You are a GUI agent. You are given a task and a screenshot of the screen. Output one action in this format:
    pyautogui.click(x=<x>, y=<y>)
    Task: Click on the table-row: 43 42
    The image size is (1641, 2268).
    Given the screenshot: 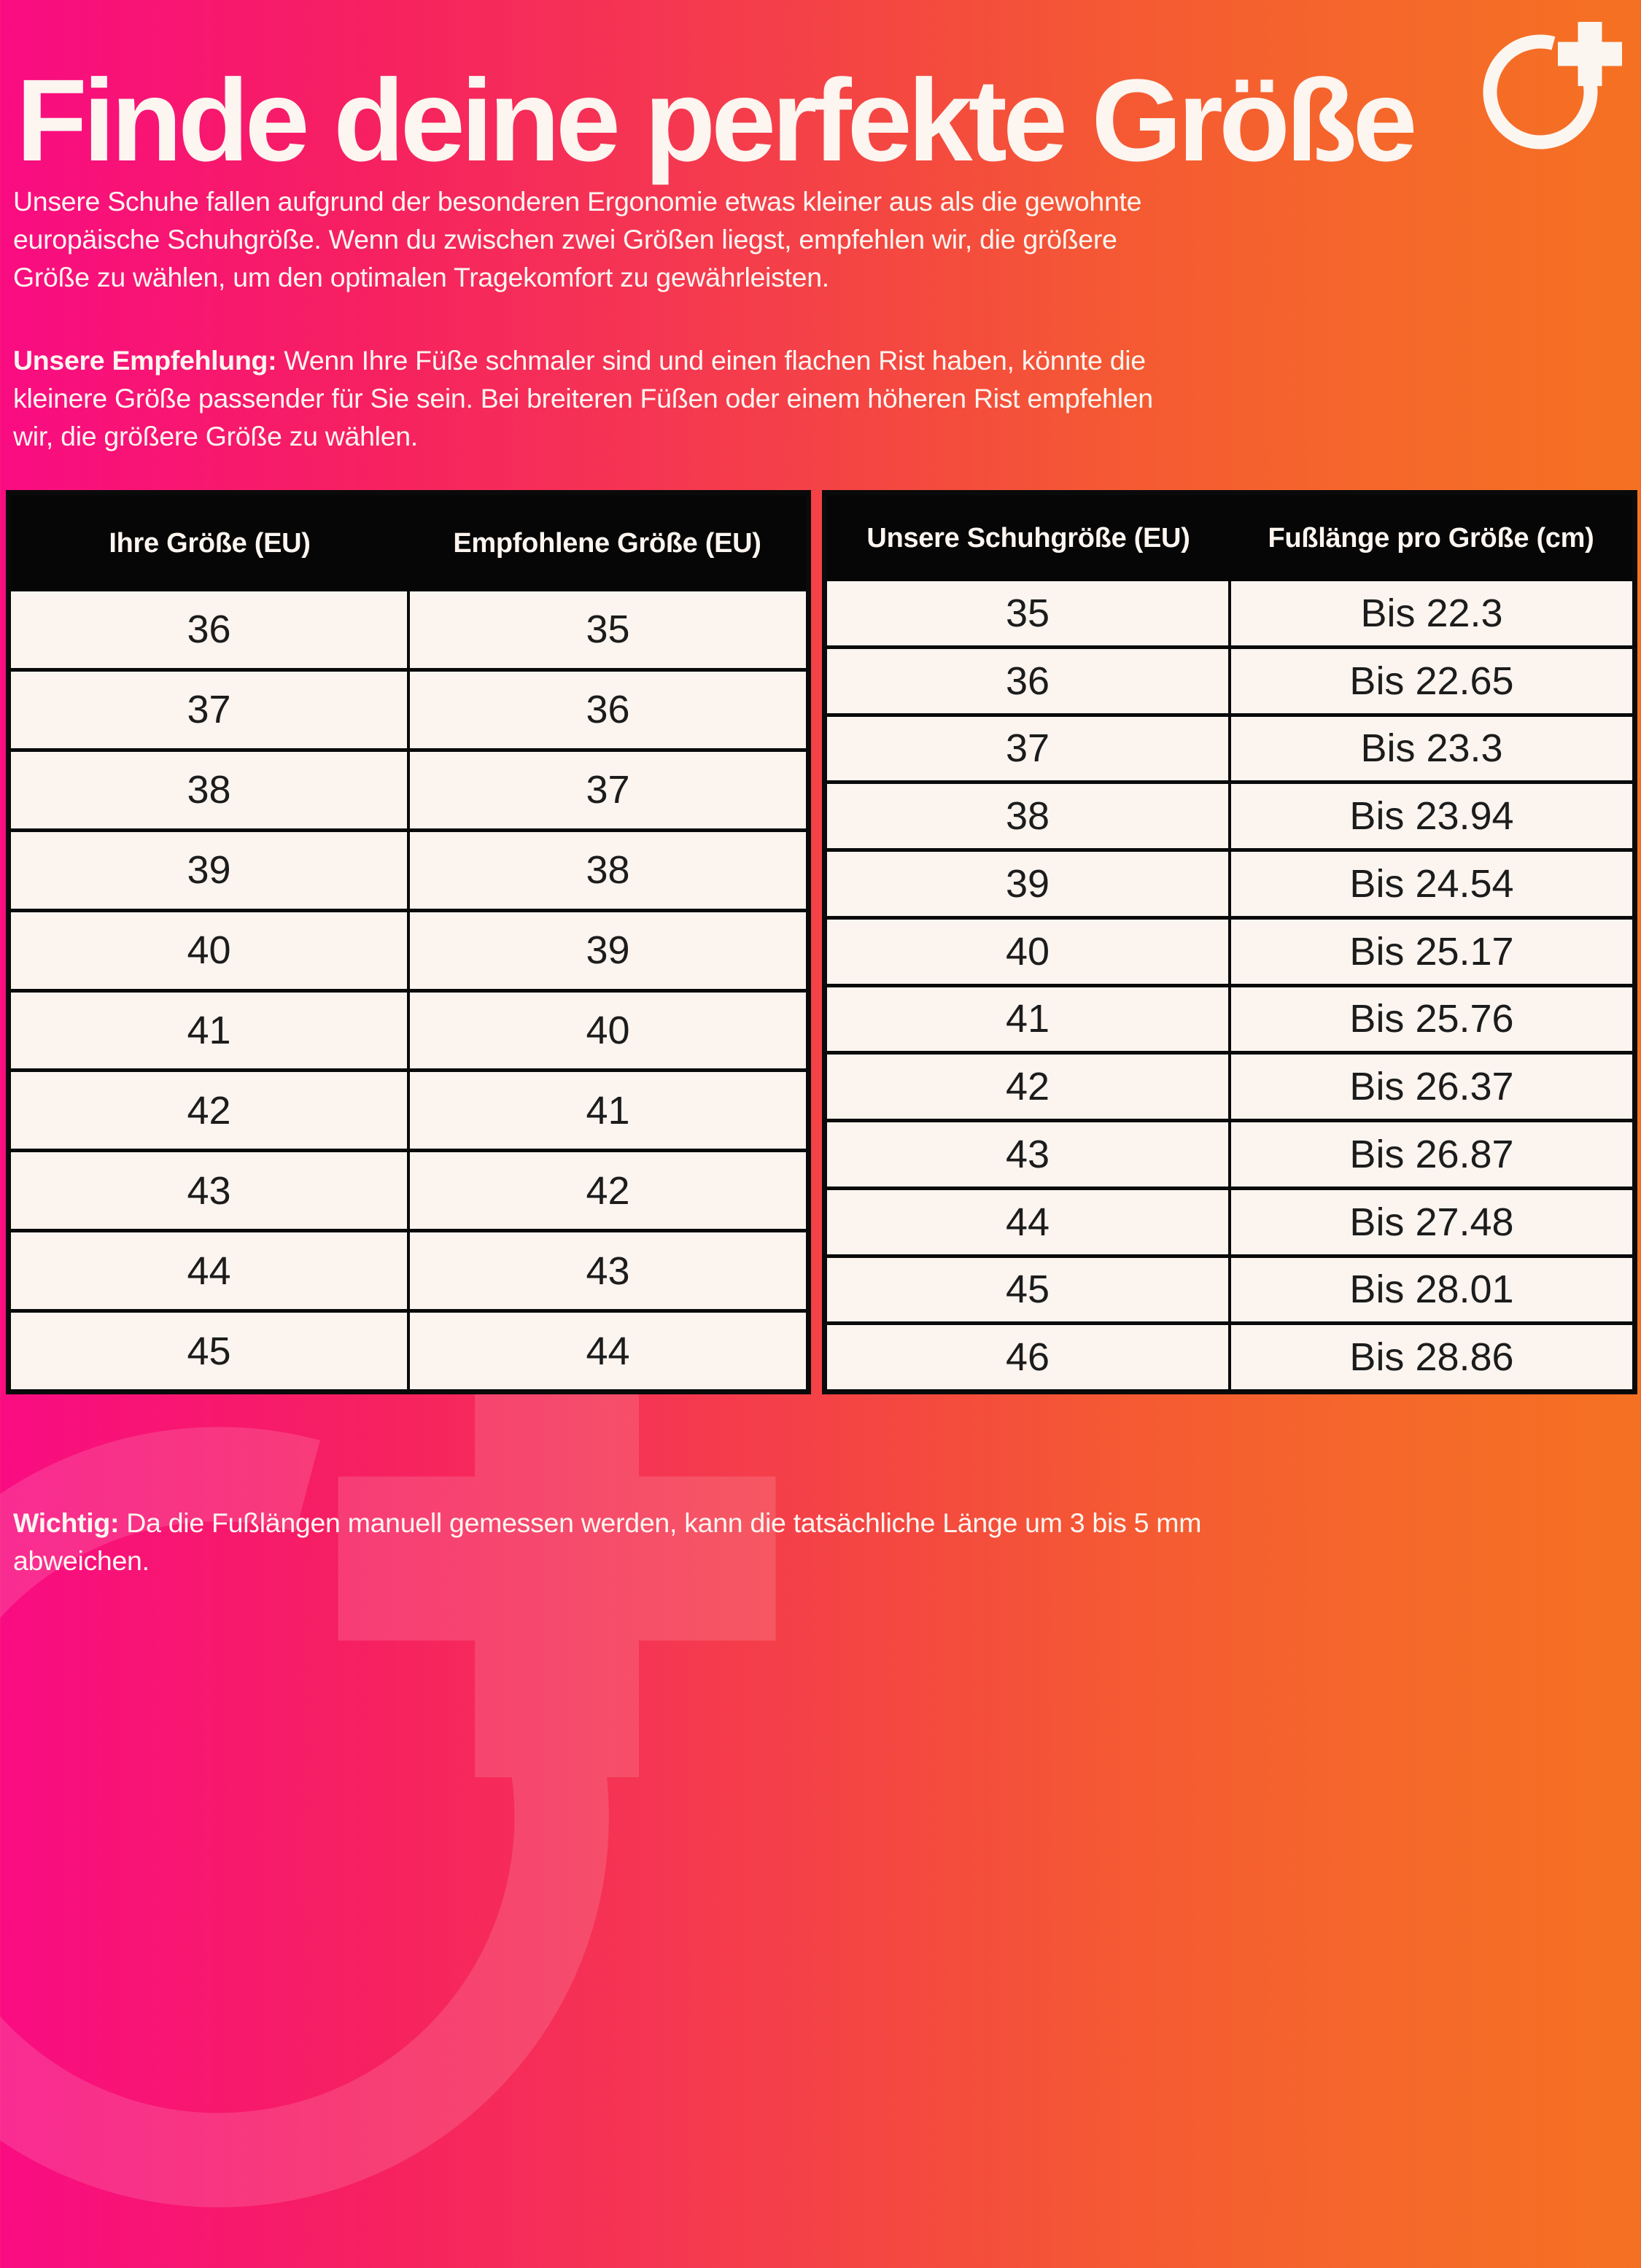 What is the action you would take?
    pyautogui.click(x=408, y=1189)
    